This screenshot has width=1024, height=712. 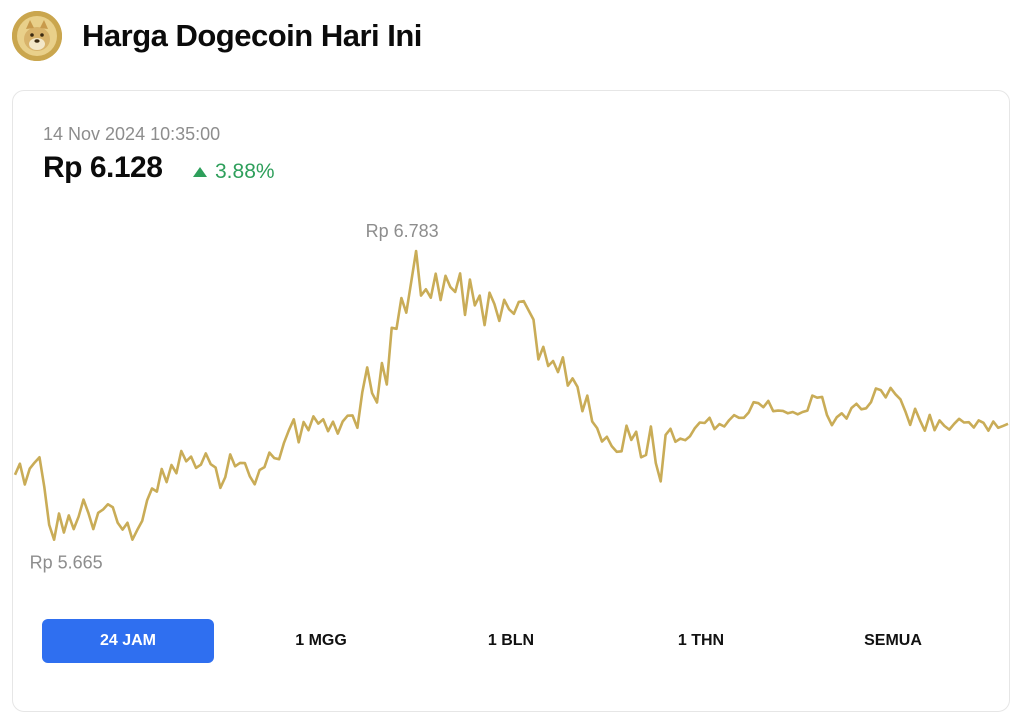 What do you see at coordinates (103, 167) in the screenshot?
I see `current-price: Rp 6.128` at bounding box center [103, 167].